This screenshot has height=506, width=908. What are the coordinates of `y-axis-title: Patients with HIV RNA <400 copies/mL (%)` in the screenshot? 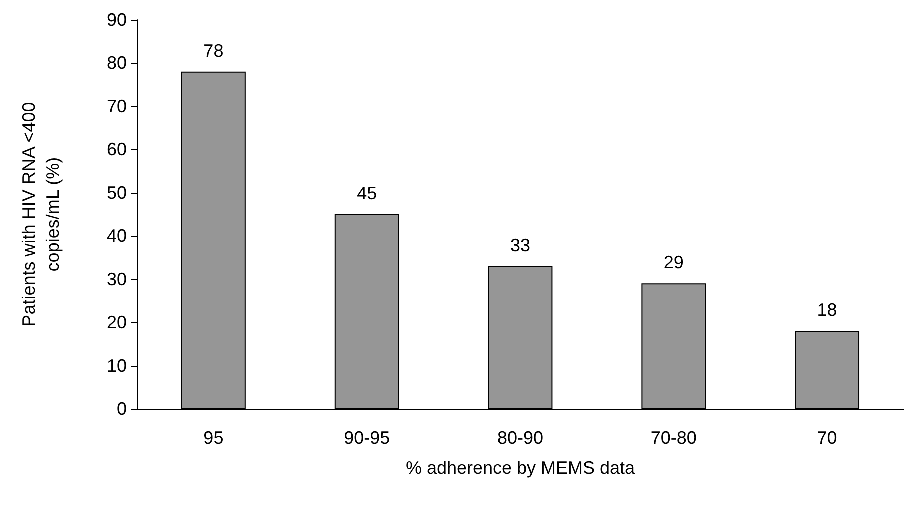 It's located at (41, 214).